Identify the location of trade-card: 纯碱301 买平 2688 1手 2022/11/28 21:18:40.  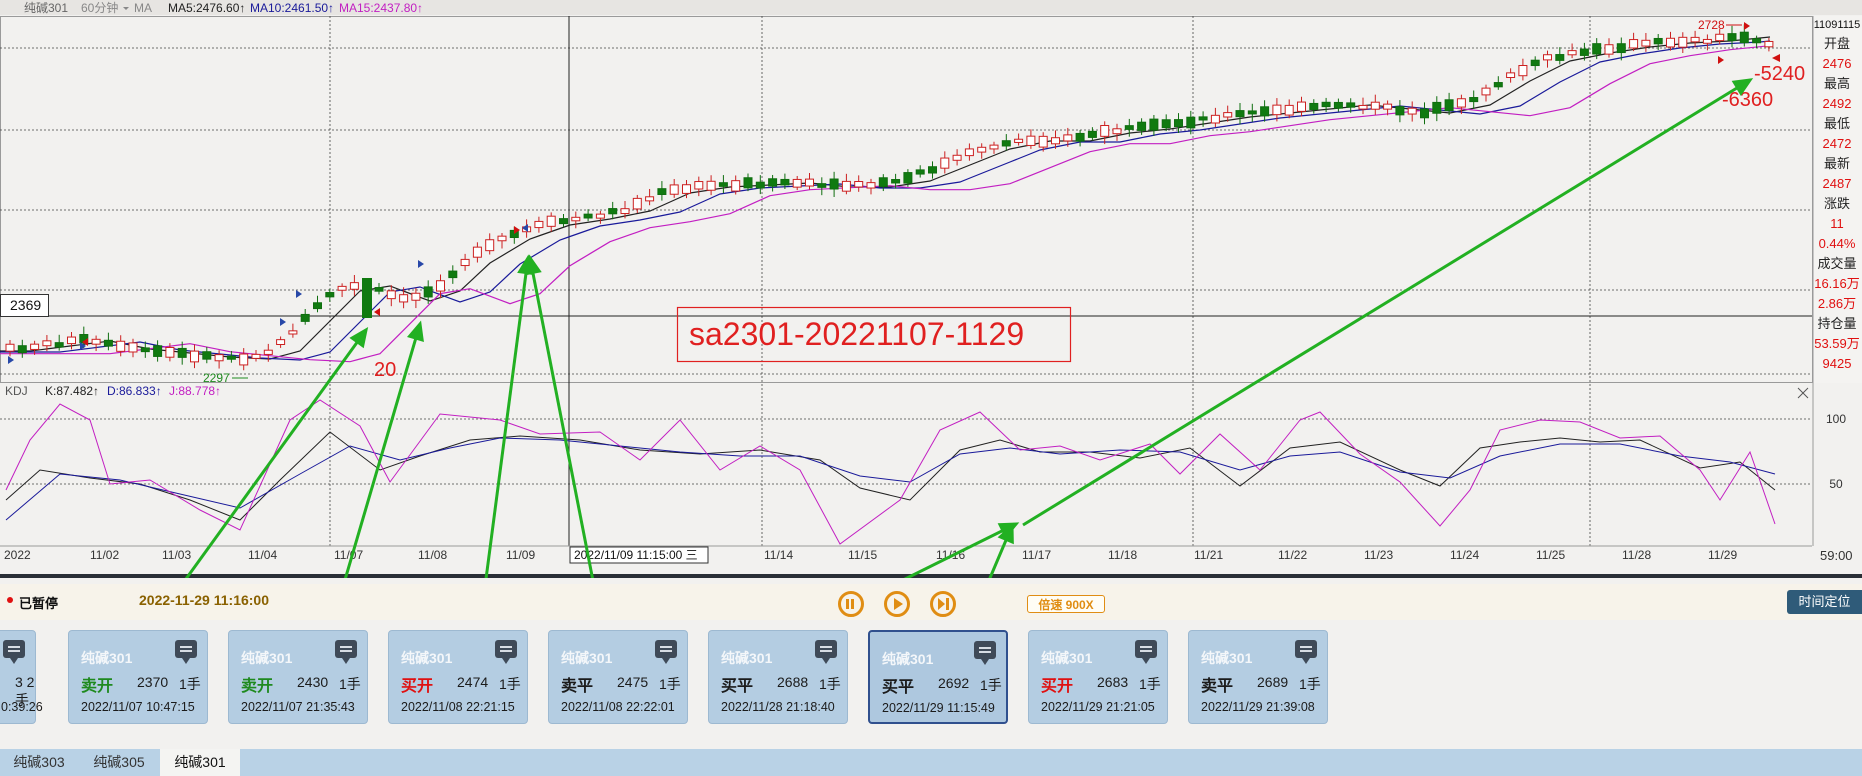
(778, 677).